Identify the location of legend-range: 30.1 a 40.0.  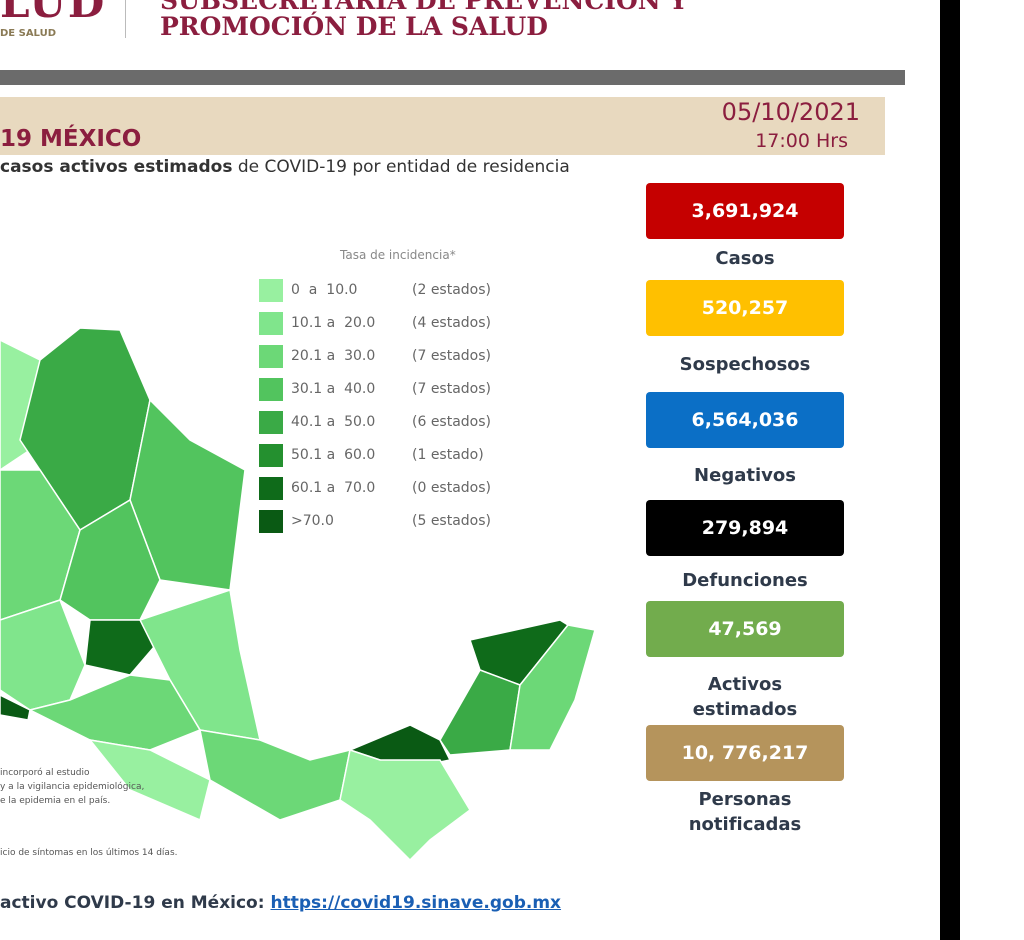
(333, 389).